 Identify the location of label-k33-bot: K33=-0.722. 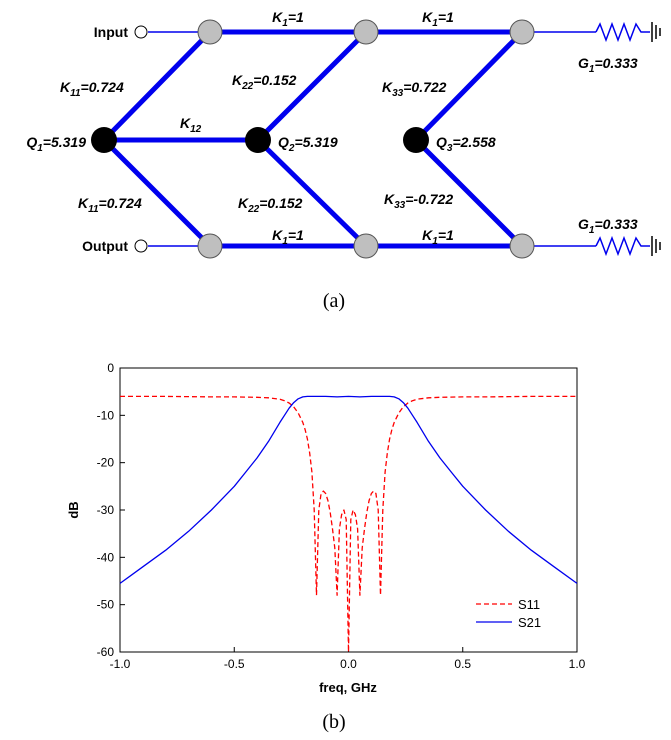
(418, 201).